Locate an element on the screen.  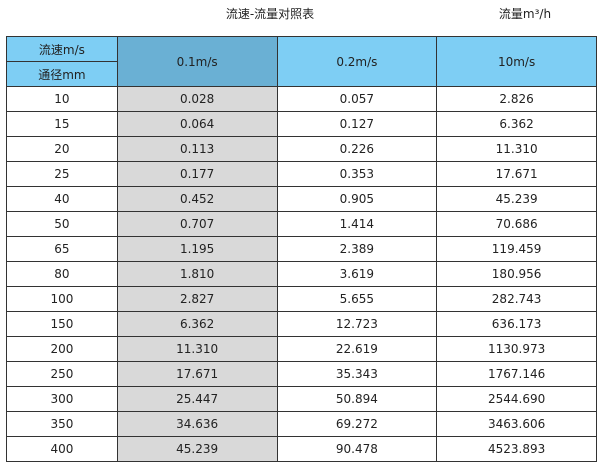
flow-cell: 1.810 is located at coordinates (197, 274).